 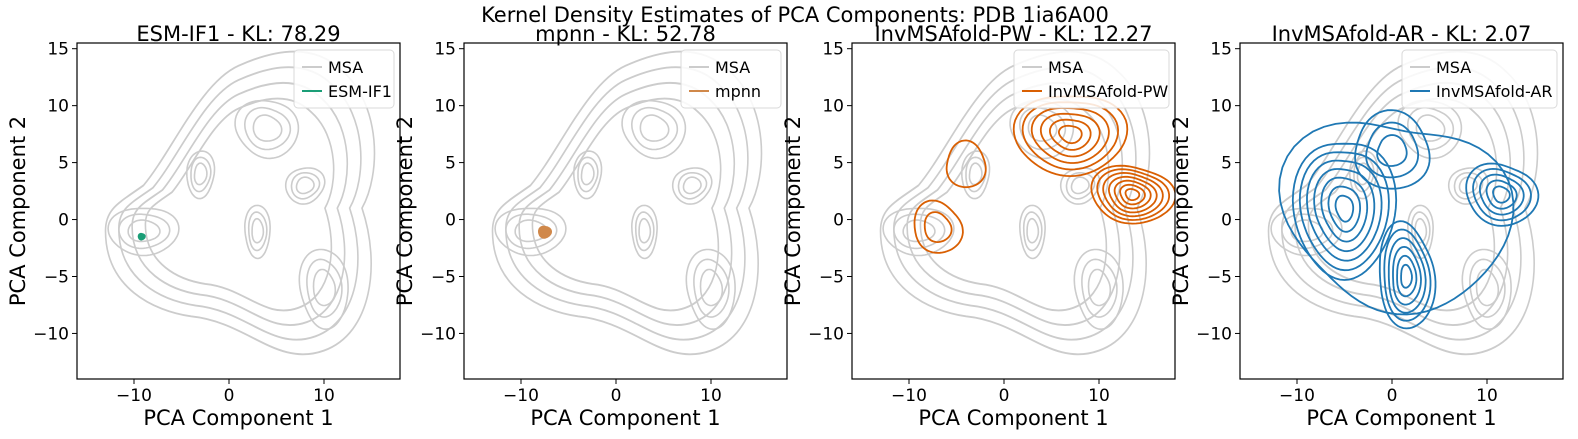 What do you see at coordinates (1044, 174) in the screenshot?
I see `series-pw` at bounding box center [1044, 174].